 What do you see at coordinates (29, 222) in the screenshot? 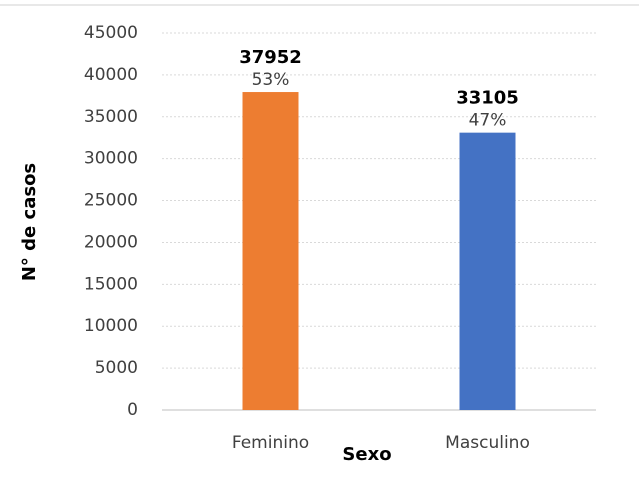
I see `y-axis-title: N° de casos` at bounding box center [29, 222].